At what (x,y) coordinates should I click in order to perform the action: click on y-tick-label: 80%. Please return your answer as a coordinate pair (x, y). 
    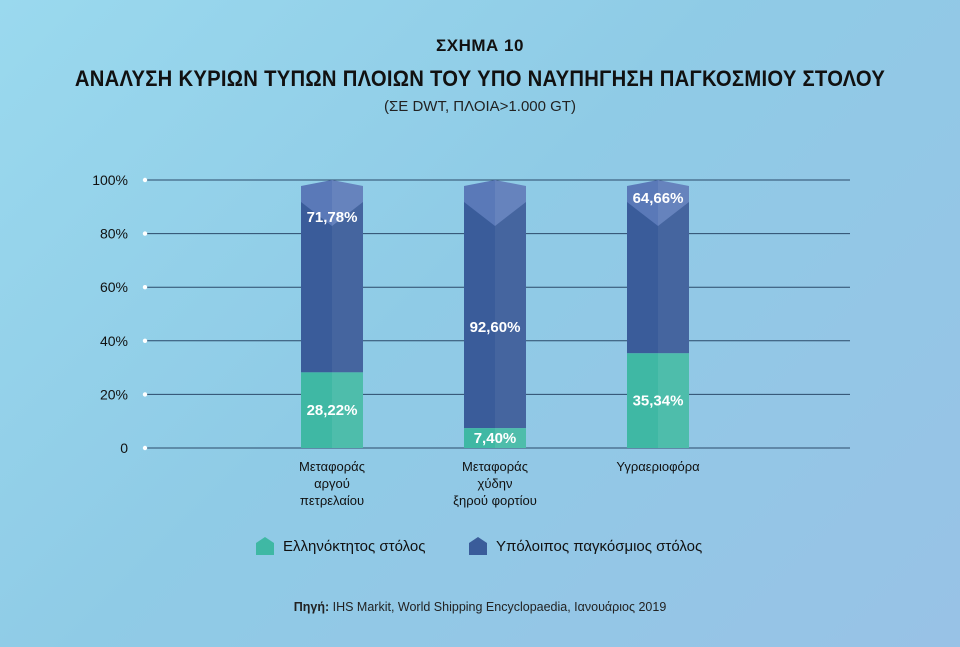
    Looking at the image, I should click on (114, 234).